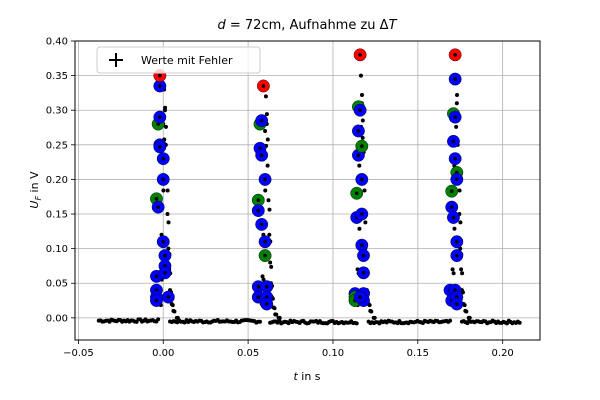 The image size is (600, 400). What do you see at coordinates (78, 353) in the screenshot?
I see `x-tick-label: −0.05` at bounding box center [78, 353].